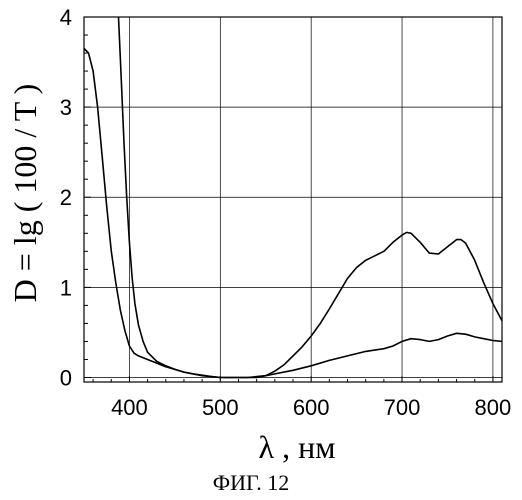  I want to click on y-tick-label: 1, so click(66, 287).